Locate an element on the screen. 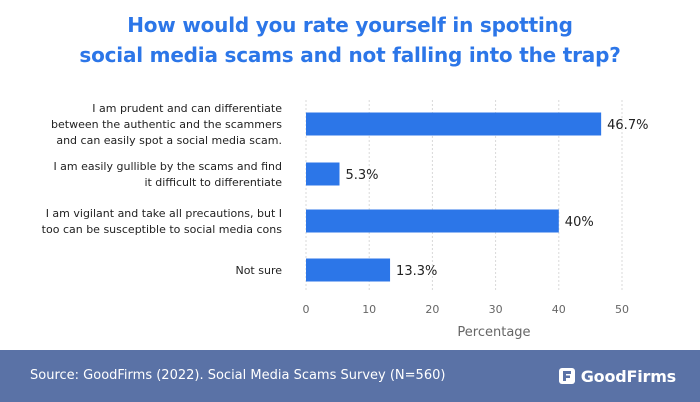  chart-title-line-1: How would you rate yourself in spotting is located at coordinates (350, 25).